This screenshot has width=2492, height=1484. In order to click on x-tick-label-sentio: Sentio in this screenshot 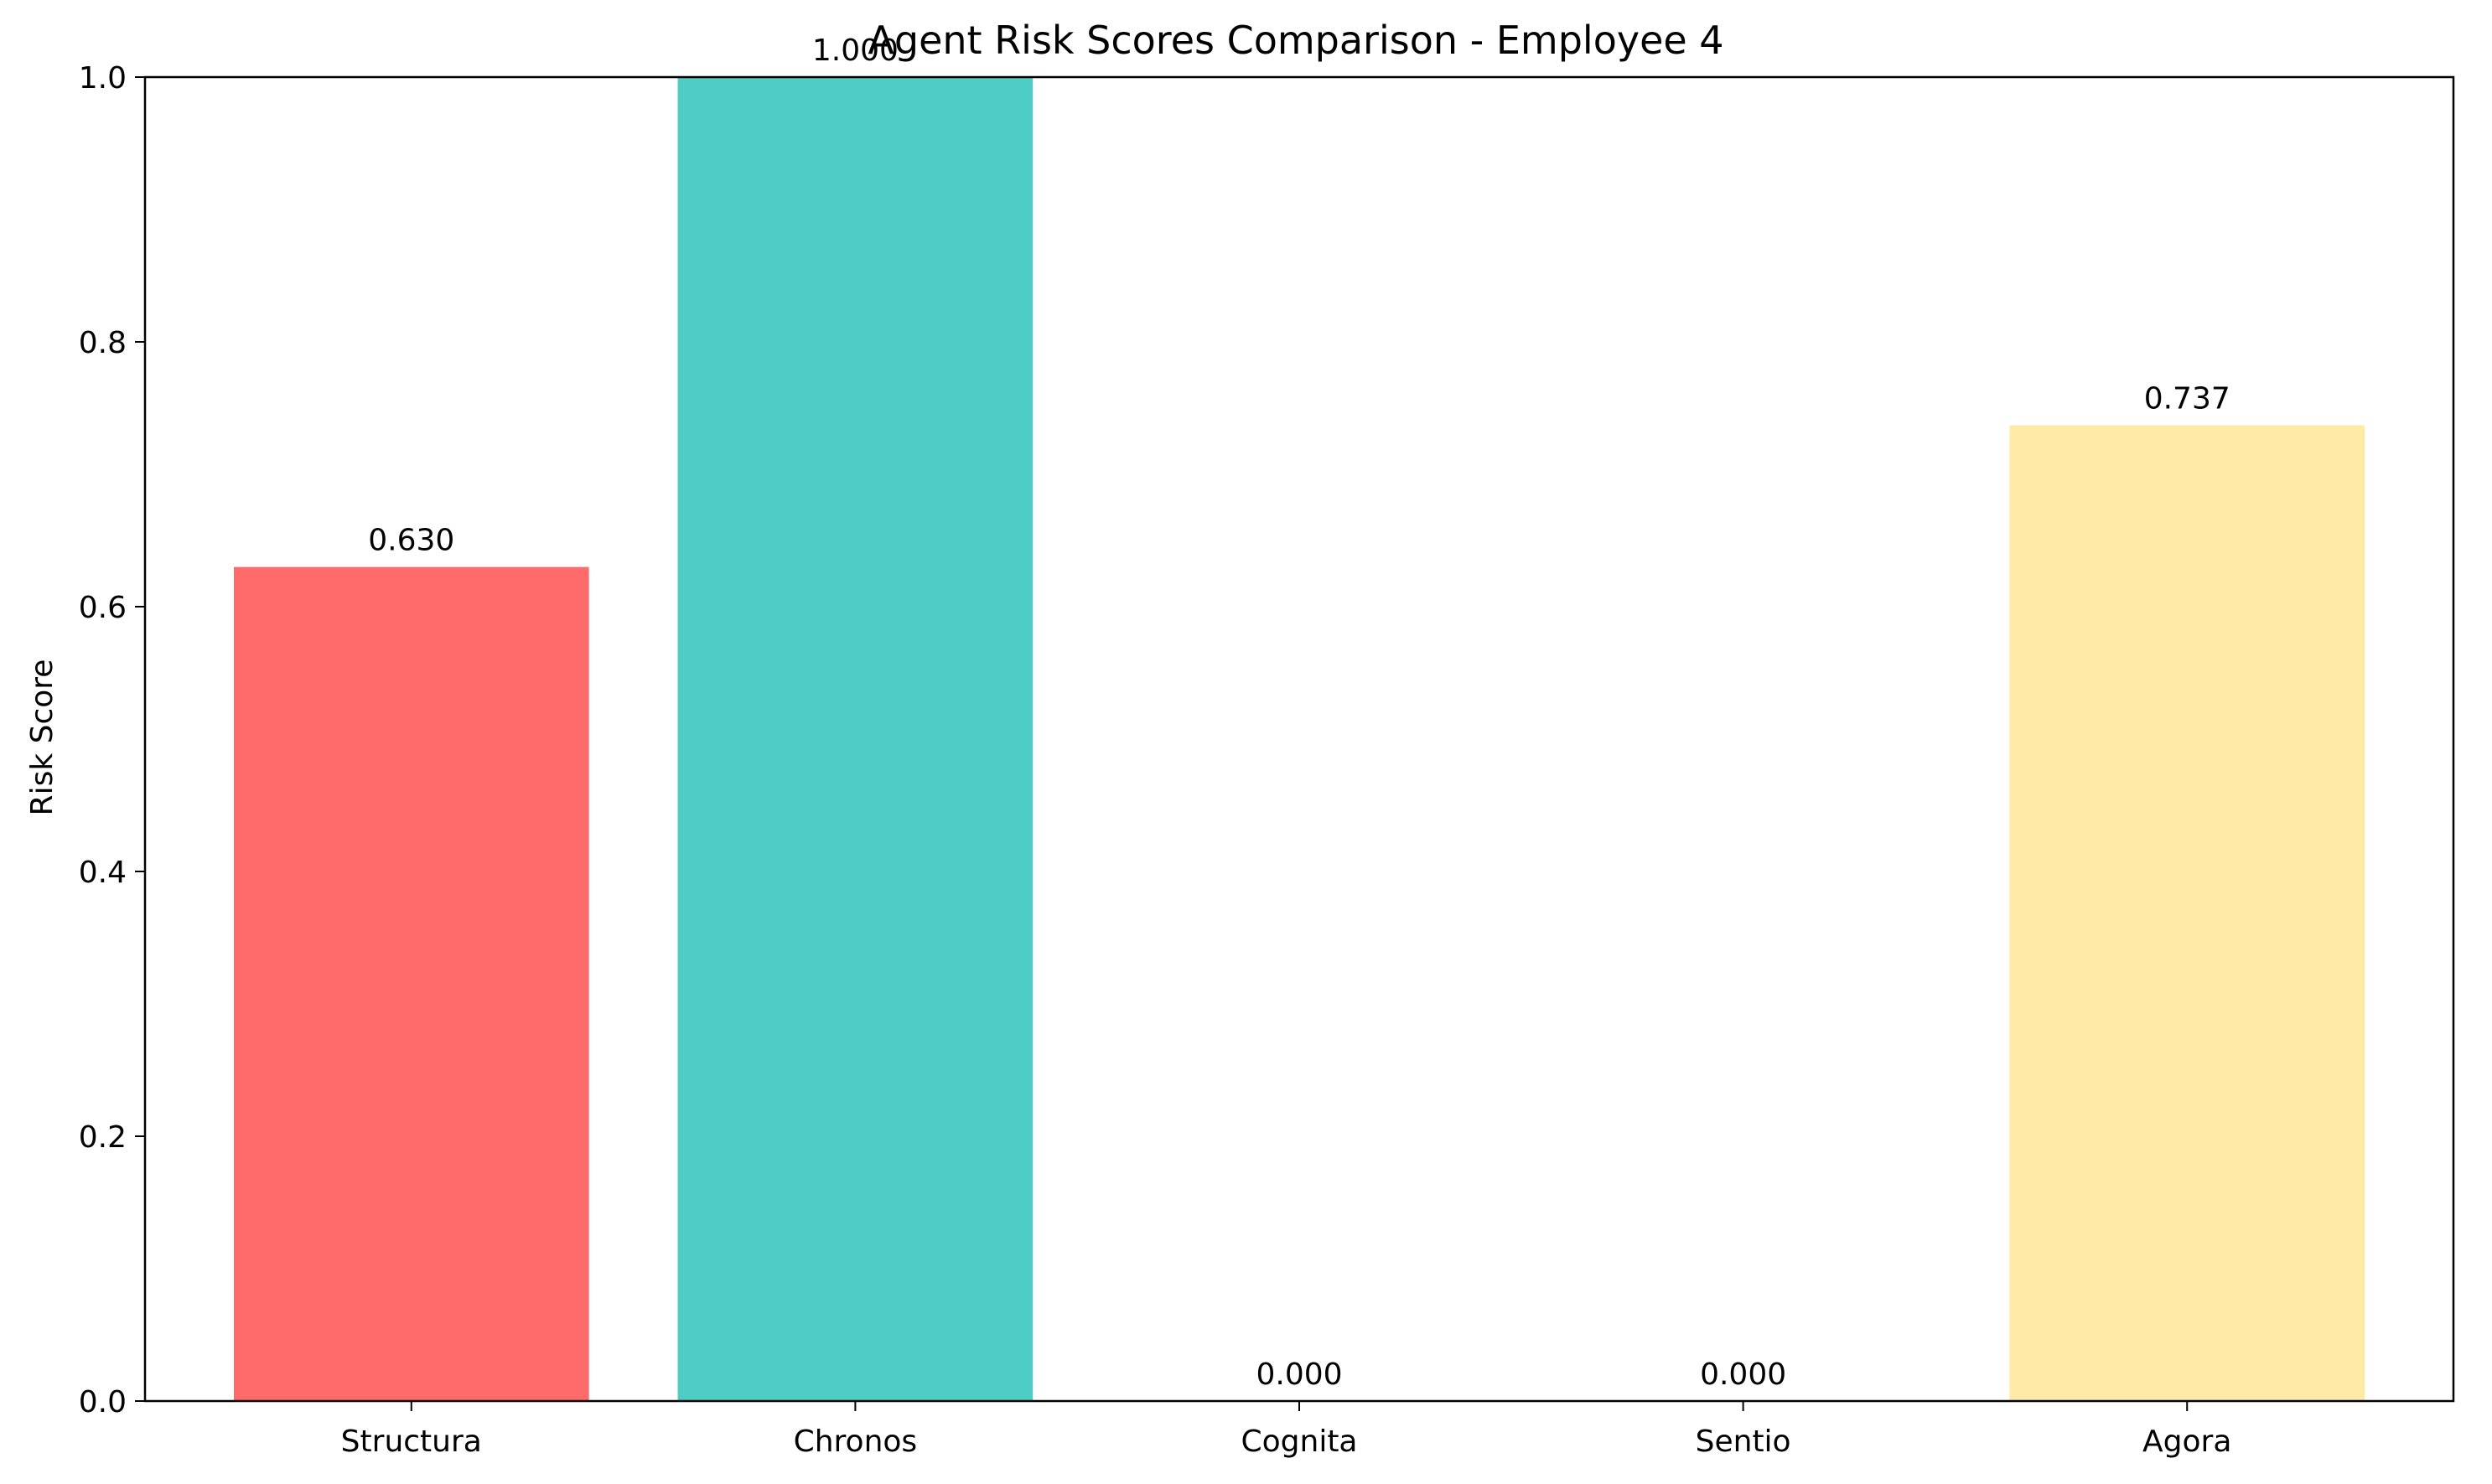, I will do `click(1743, 1442)`.